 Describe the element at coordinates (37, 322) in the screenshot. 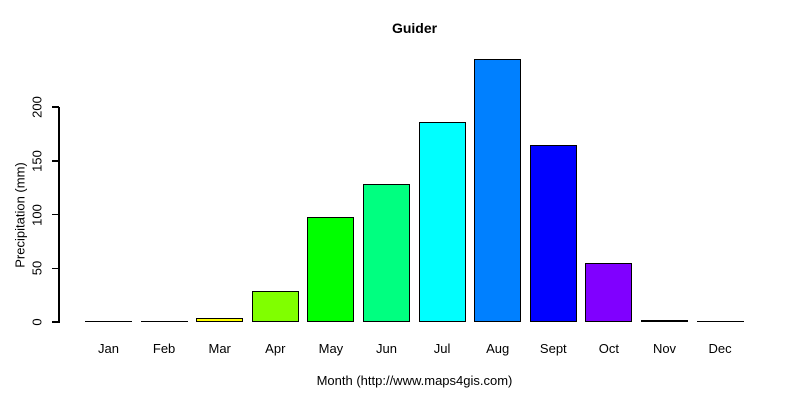

I see `y-tick-label: 0` at that location.